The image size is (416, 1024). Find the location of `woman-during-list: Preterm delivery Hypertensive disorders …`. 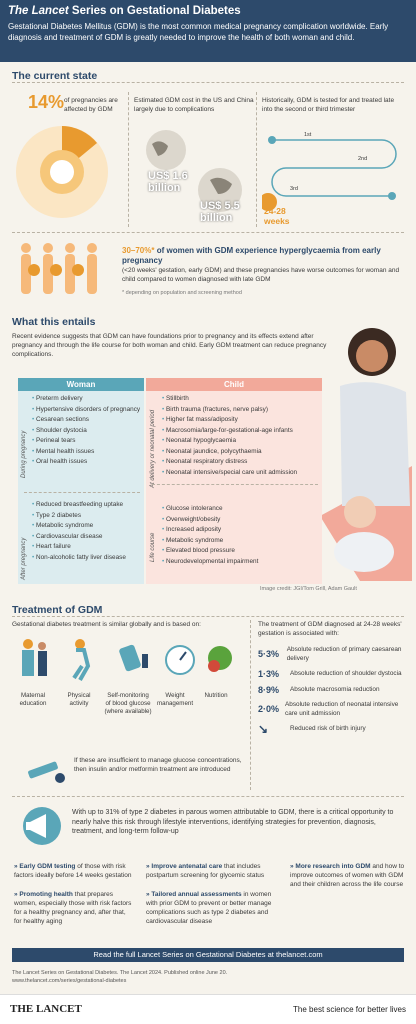

woman-during-list: Preterm delivery Hypertensive disorders … is located at coordinates (87, 431).